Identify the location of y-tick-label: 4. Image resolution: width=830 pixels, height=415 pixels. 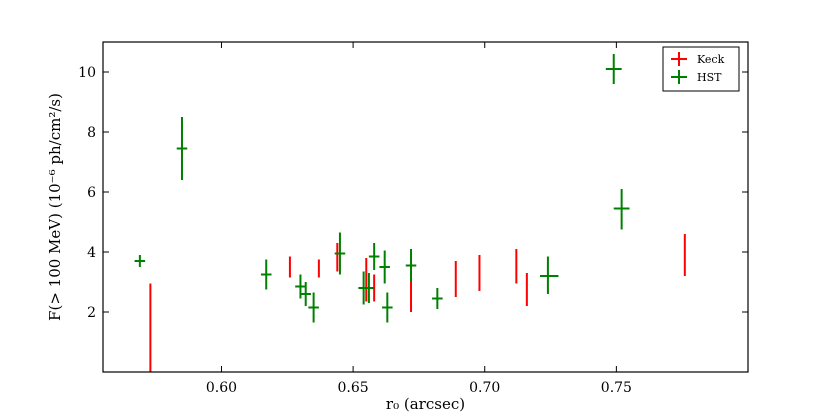
(91, 253).